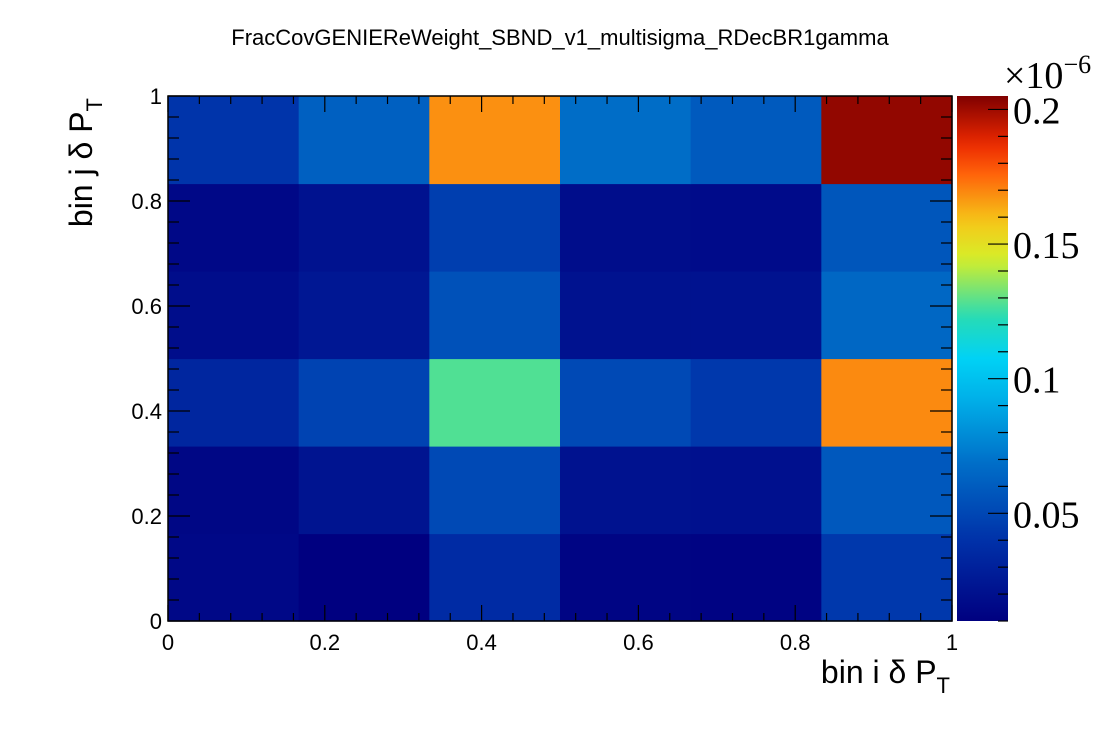 The image size is (1120, 740). What do you see at coordinates (146, 516) in the screenshot?
I see `y-tick-label: 0.2` at bounding box center [146, 516].